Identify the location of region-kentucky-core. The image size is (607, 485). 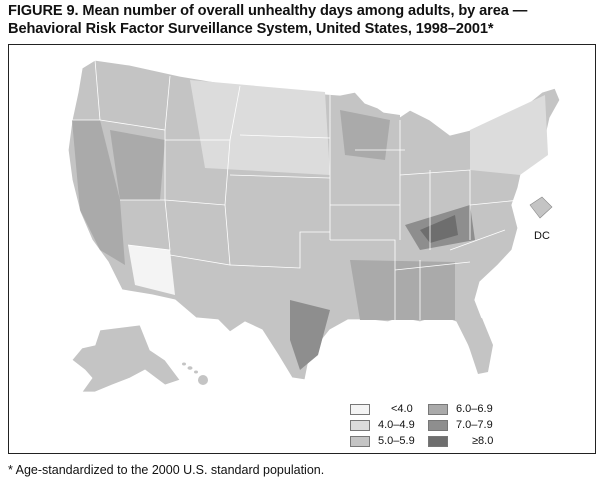
(439, 229).